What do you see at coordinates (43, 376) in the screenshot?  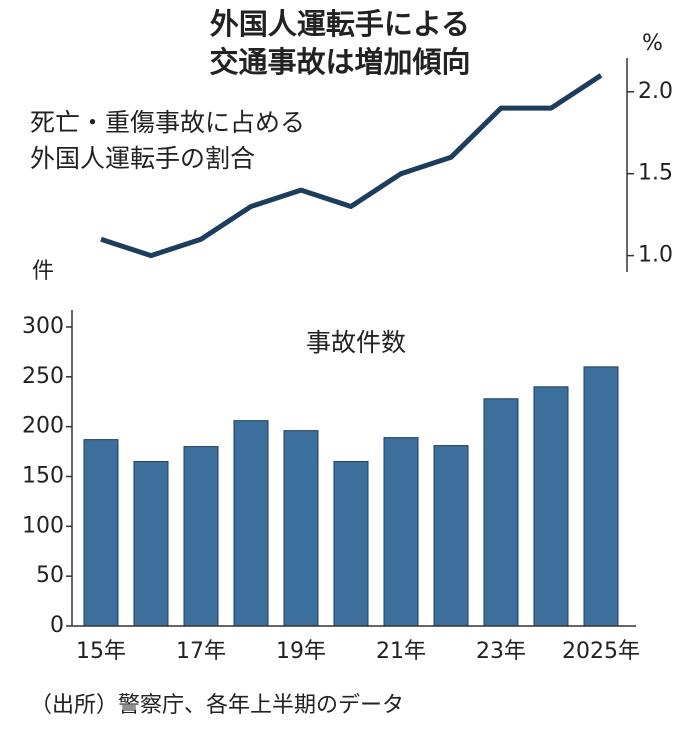 I see `y-tick-label: 250` at bounding box center [43, 376].